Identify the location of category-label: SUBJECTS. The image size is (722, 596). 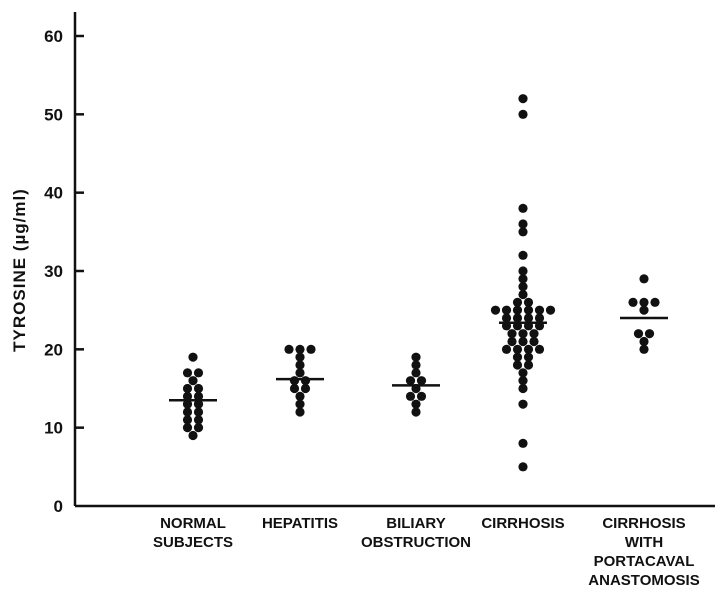
(193, 542).